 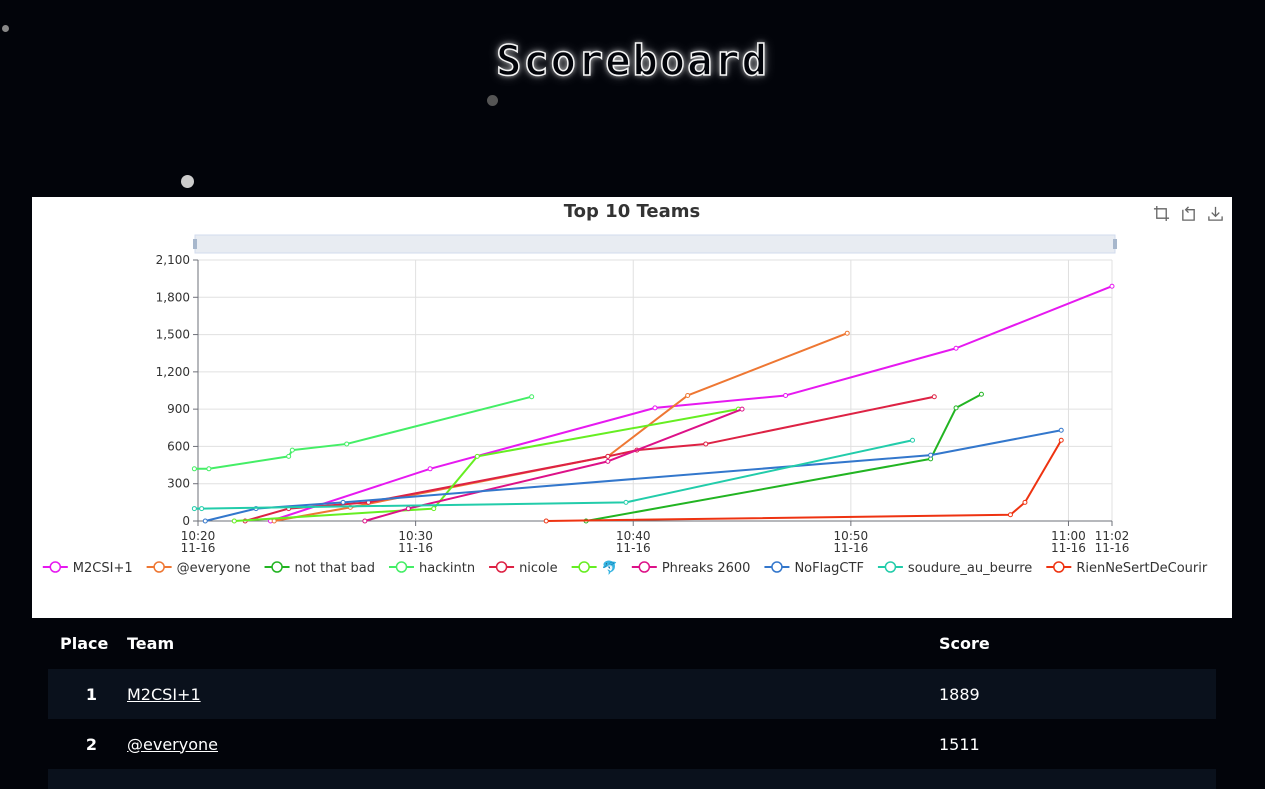 I want to click on table-row: 2 @everyone 1511, so click(x=632, y=744).